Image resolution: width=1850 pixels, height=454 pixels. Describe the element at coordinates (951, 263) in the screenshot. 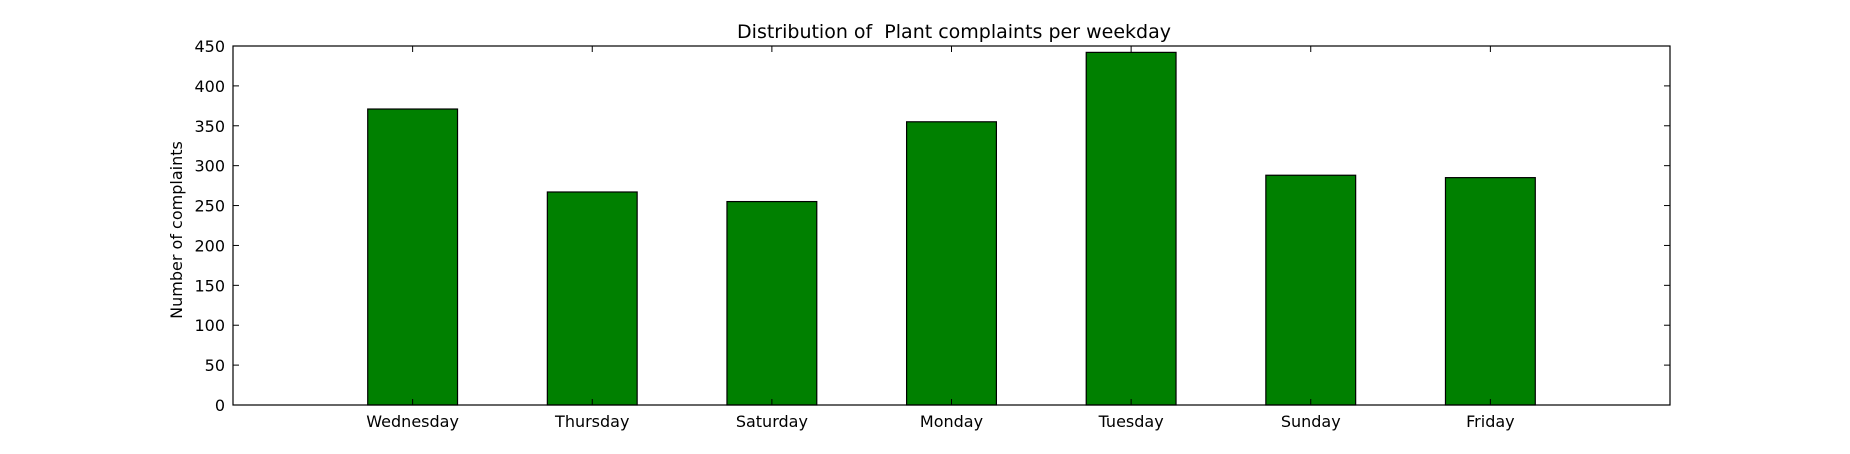

I see `bar-monday` at that location.